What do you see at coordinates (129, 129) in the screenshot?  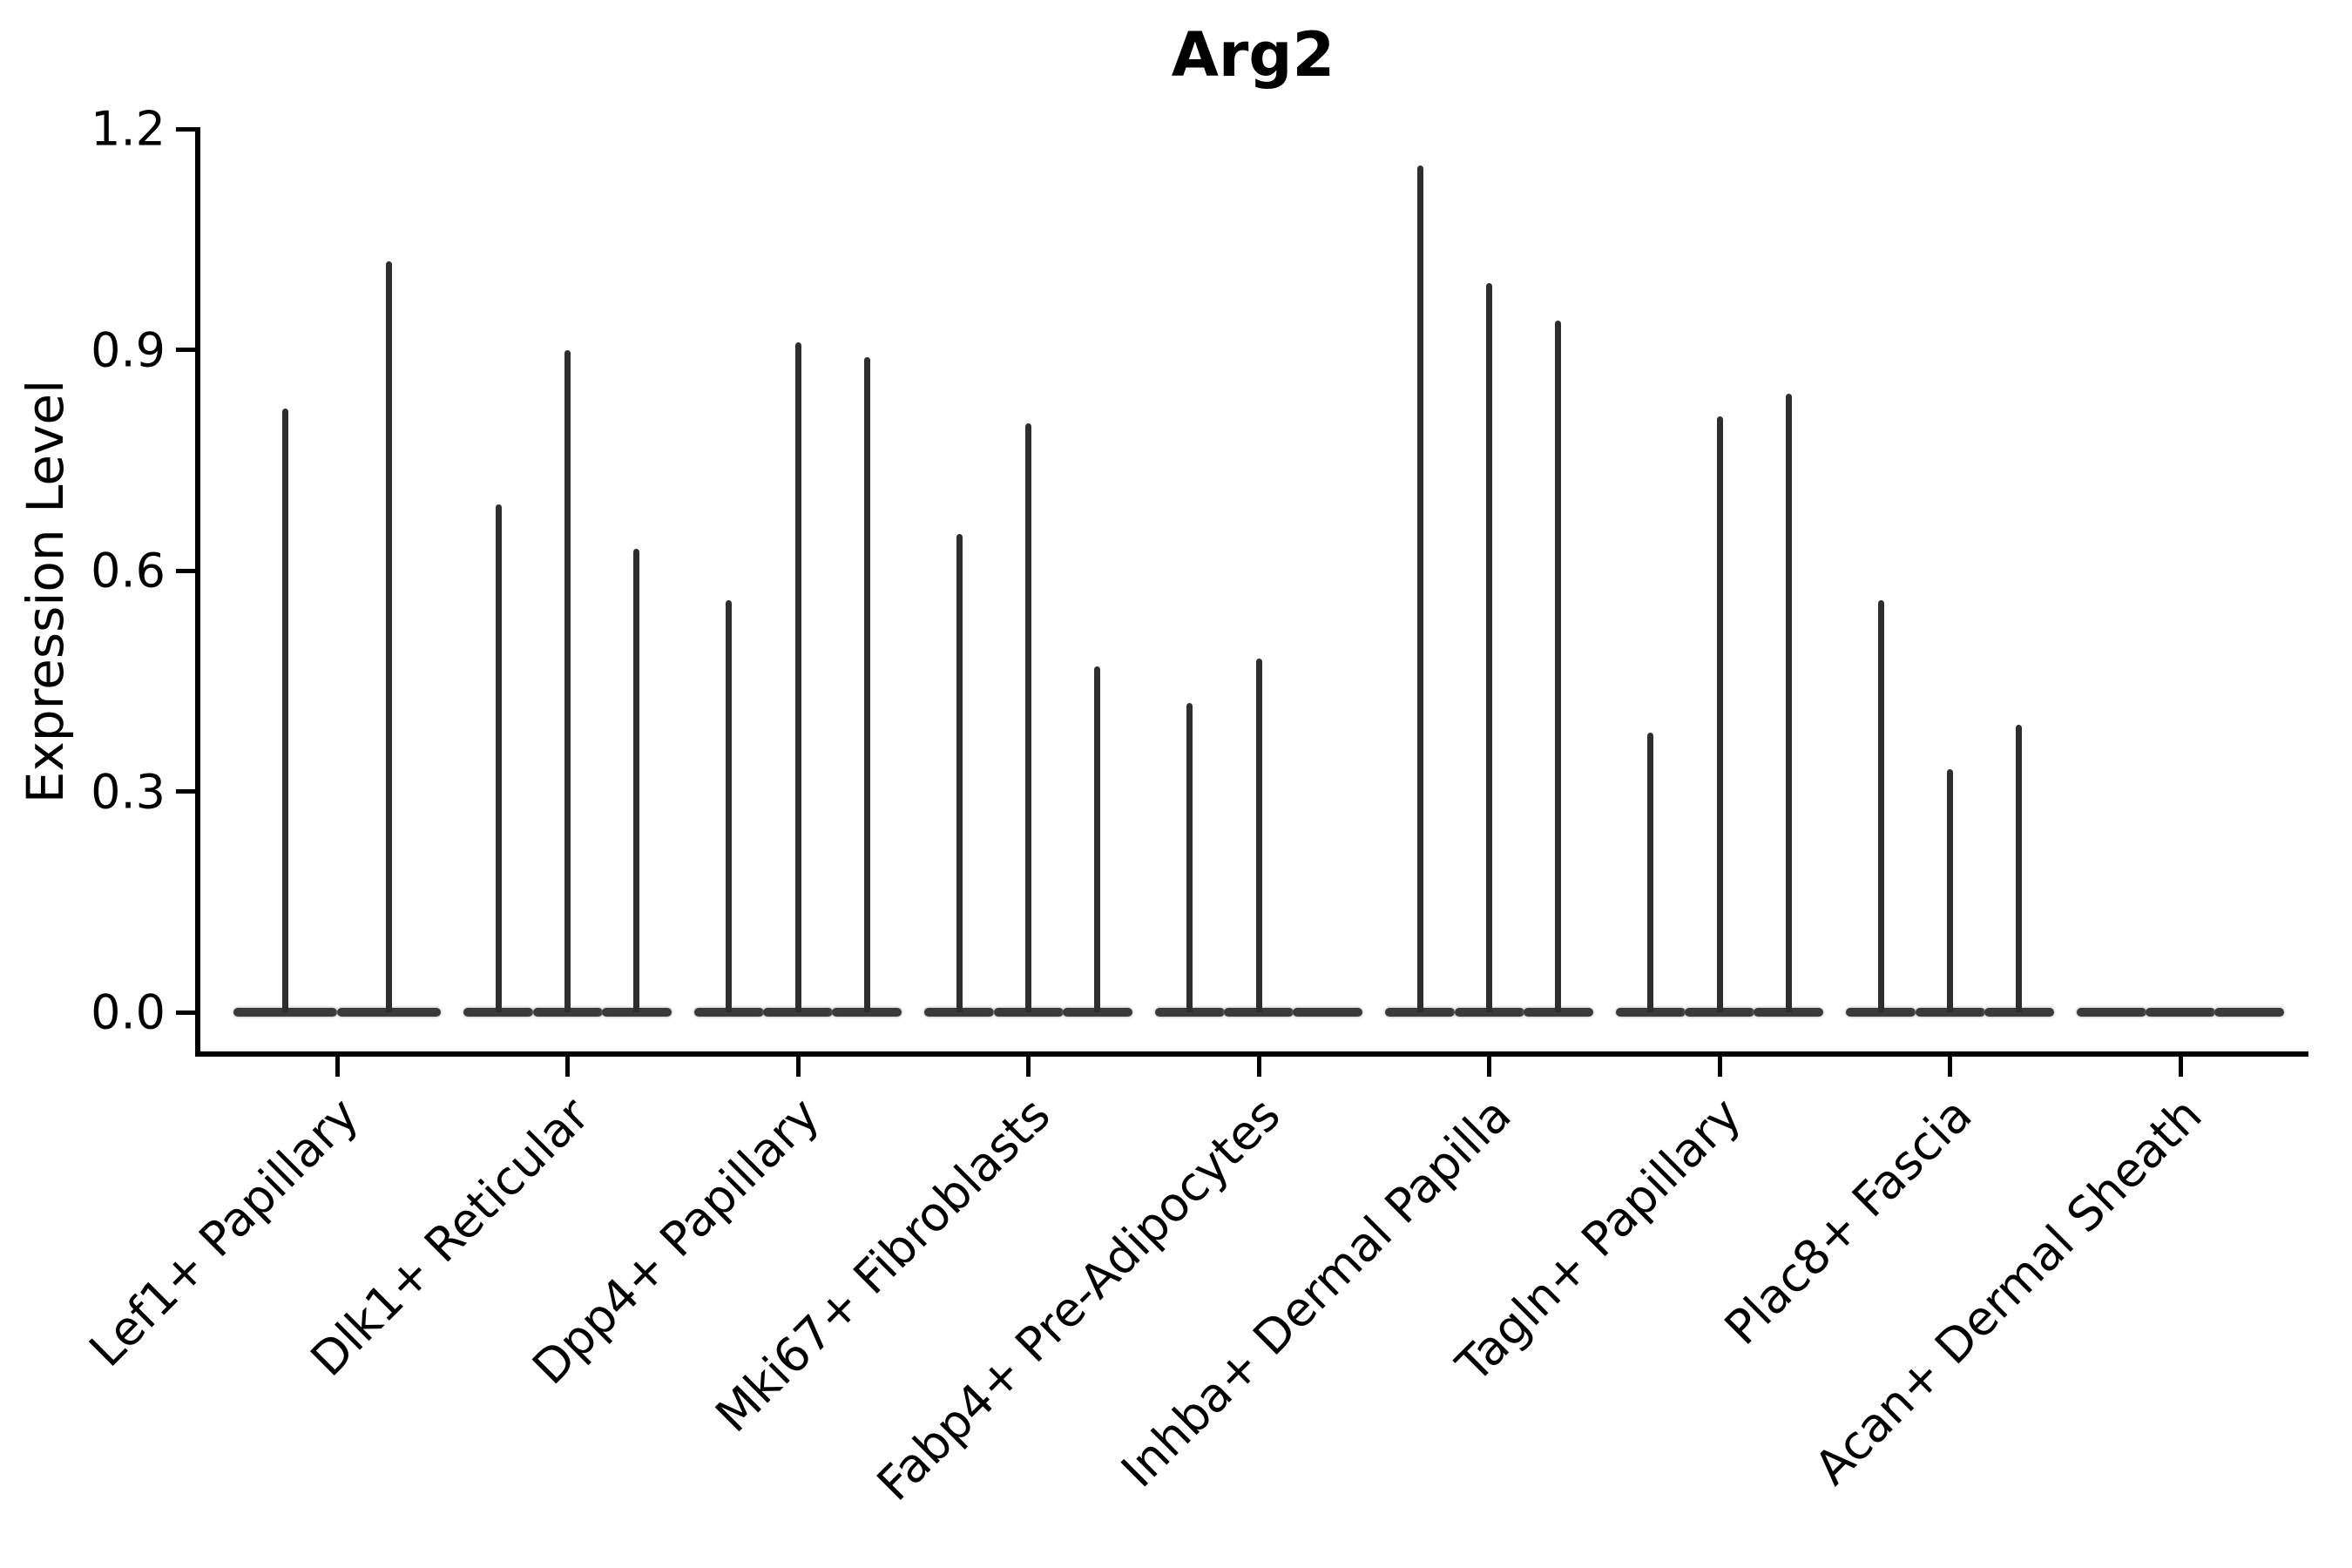 I see `y-tick-label: 1.2` at bounding box center [129, 129].